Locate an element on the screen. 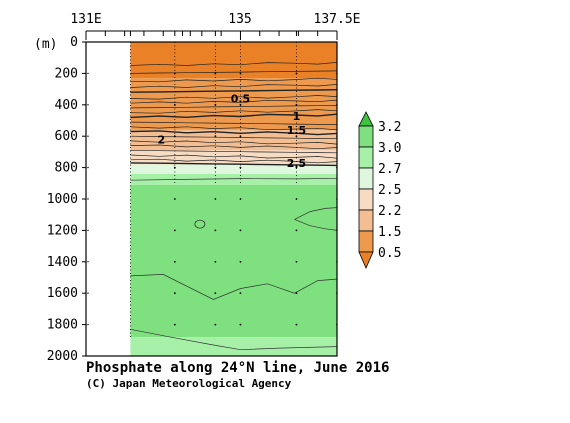  contour-label-1: 1 is located at coordinates (297, 116).